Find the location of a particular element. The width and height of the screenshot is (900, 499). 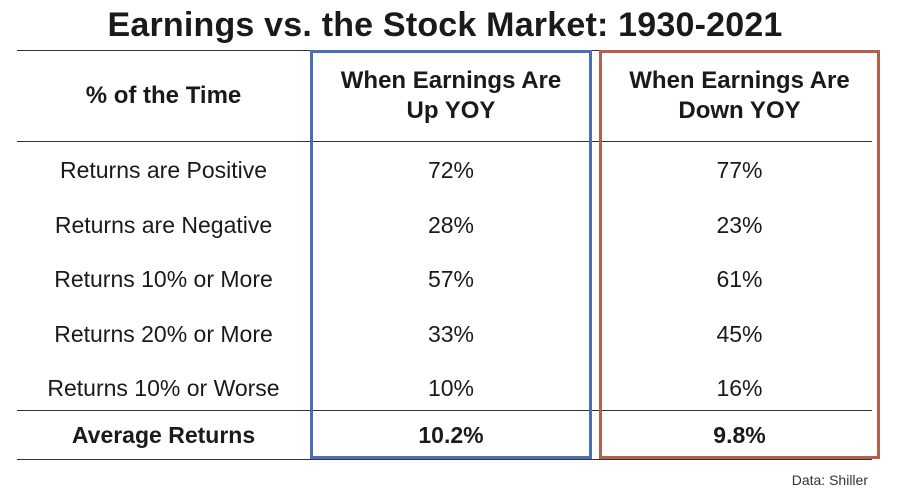

row-down-value: 77% is located at coordinates (739, 170).